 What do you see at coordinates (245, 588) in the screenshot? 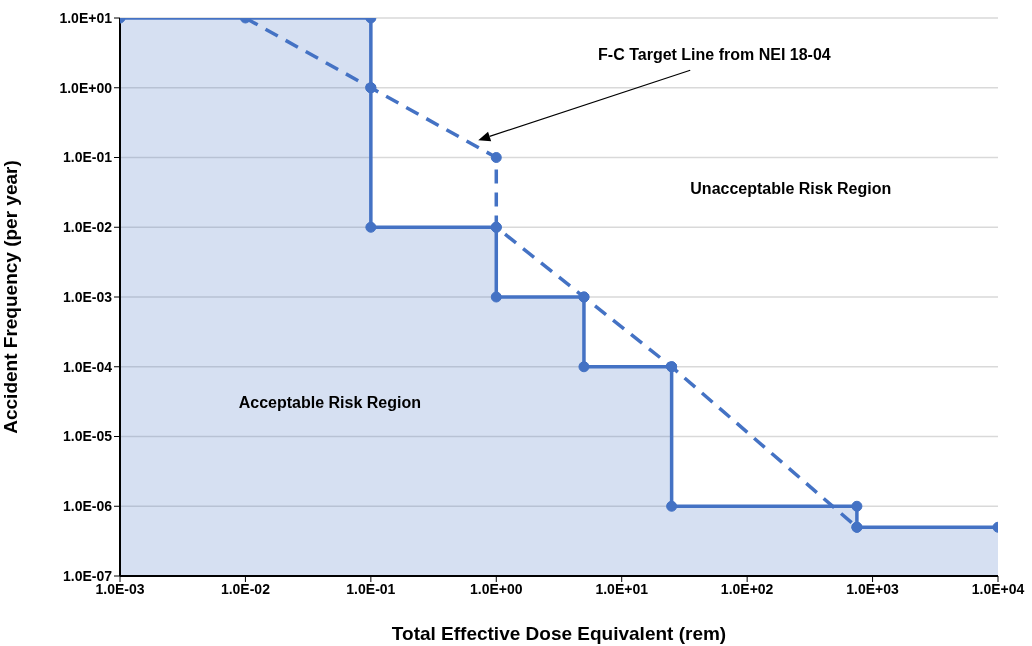
I see `x-tick-label: 1.0E-02` at bounding box center [245, 588].